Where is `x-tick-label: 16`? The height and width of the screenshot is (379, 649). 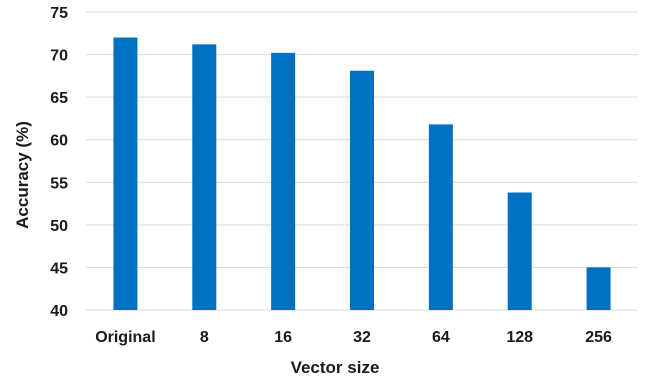 x-tick-label: 16 is located at coordinates (283, 337).